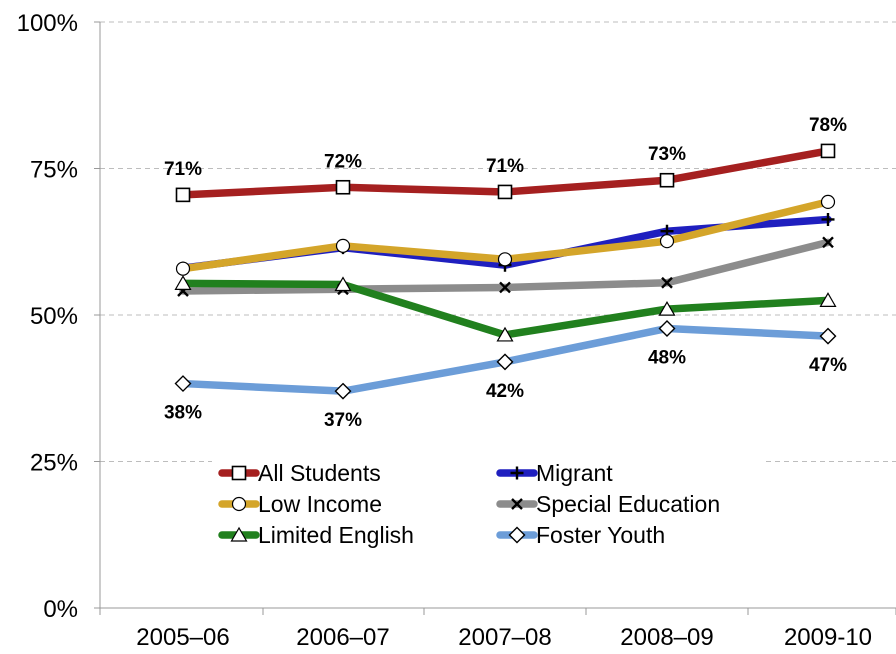  What do you see at coordinates (54, 170) in the screenshot?
I see `y-tick-label: 75%` at bounding box center [54, 170].